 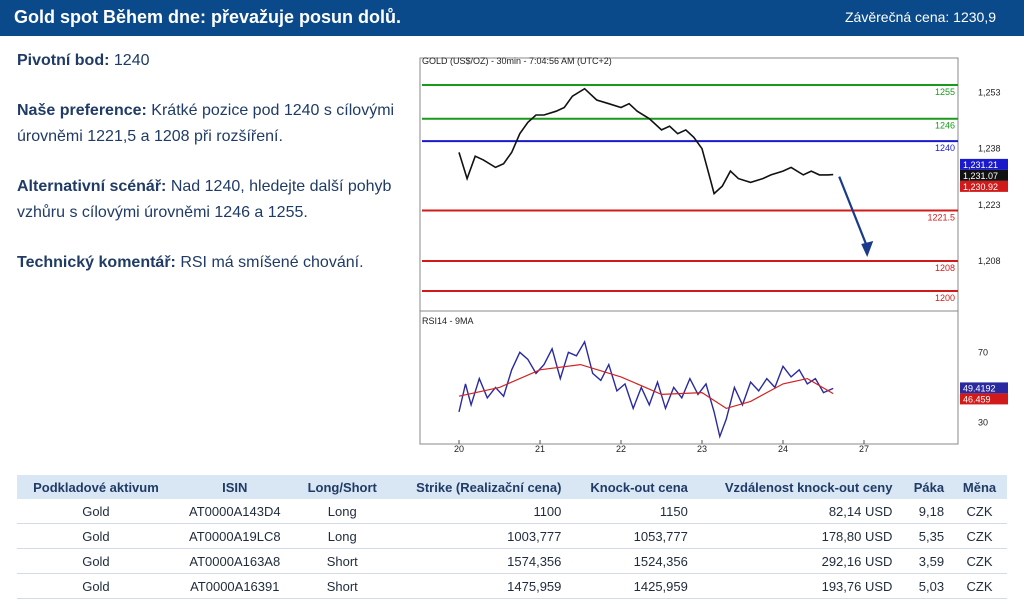 What do you see at coordinates (234, 561) in the screenshot?
I see `cell-isin: AT0000A163A8` at bounding box center [234, 561].